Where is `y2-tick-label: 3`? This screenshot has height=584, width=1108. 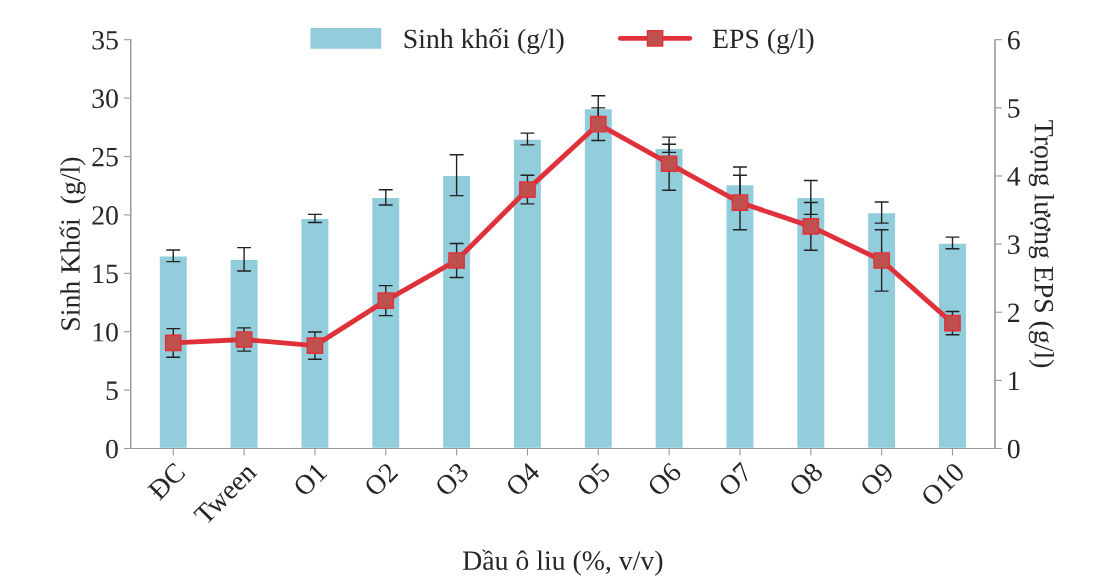 y2-tick-label: 3 is located at coordinates (1014, 245).